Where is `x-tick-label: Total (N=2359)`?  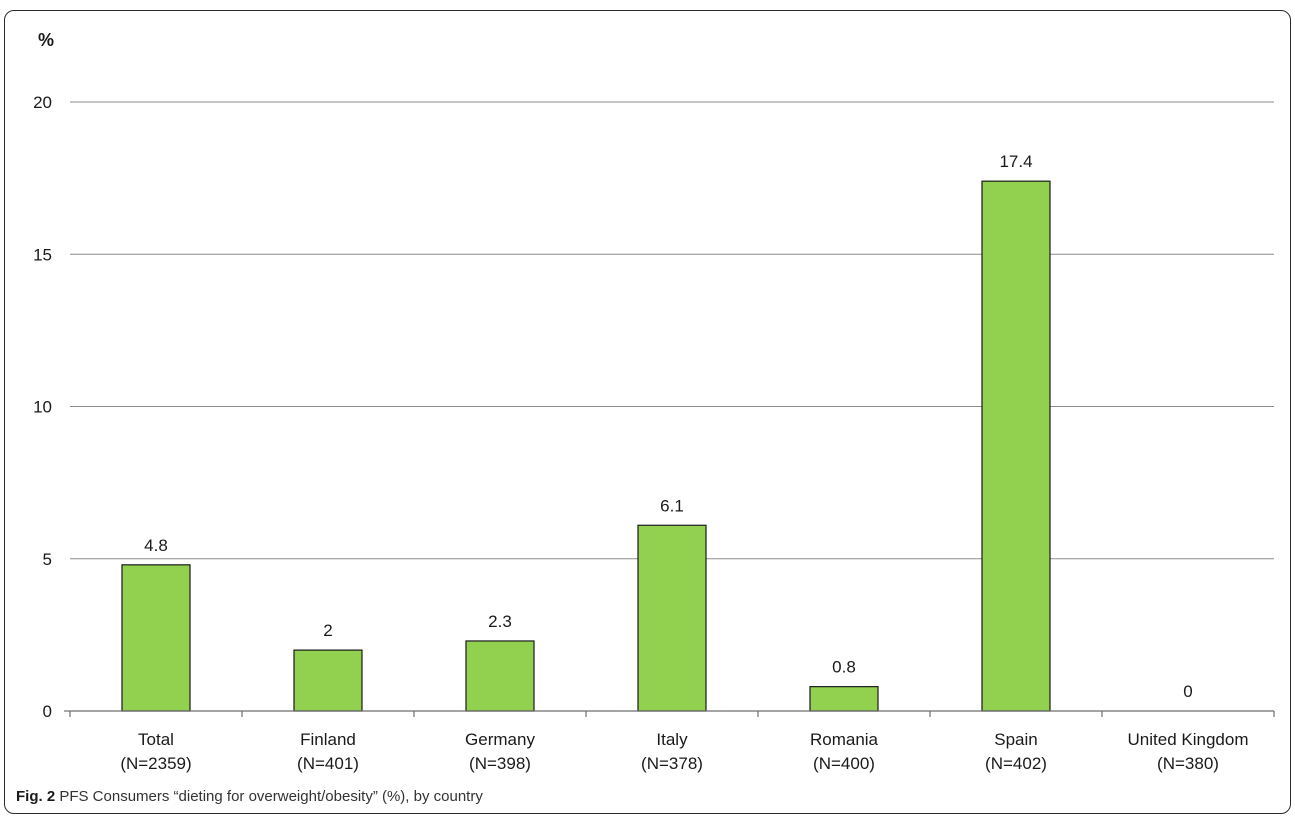 x-tick-label: Total (N=2359) is located at coordinates (155, 751).